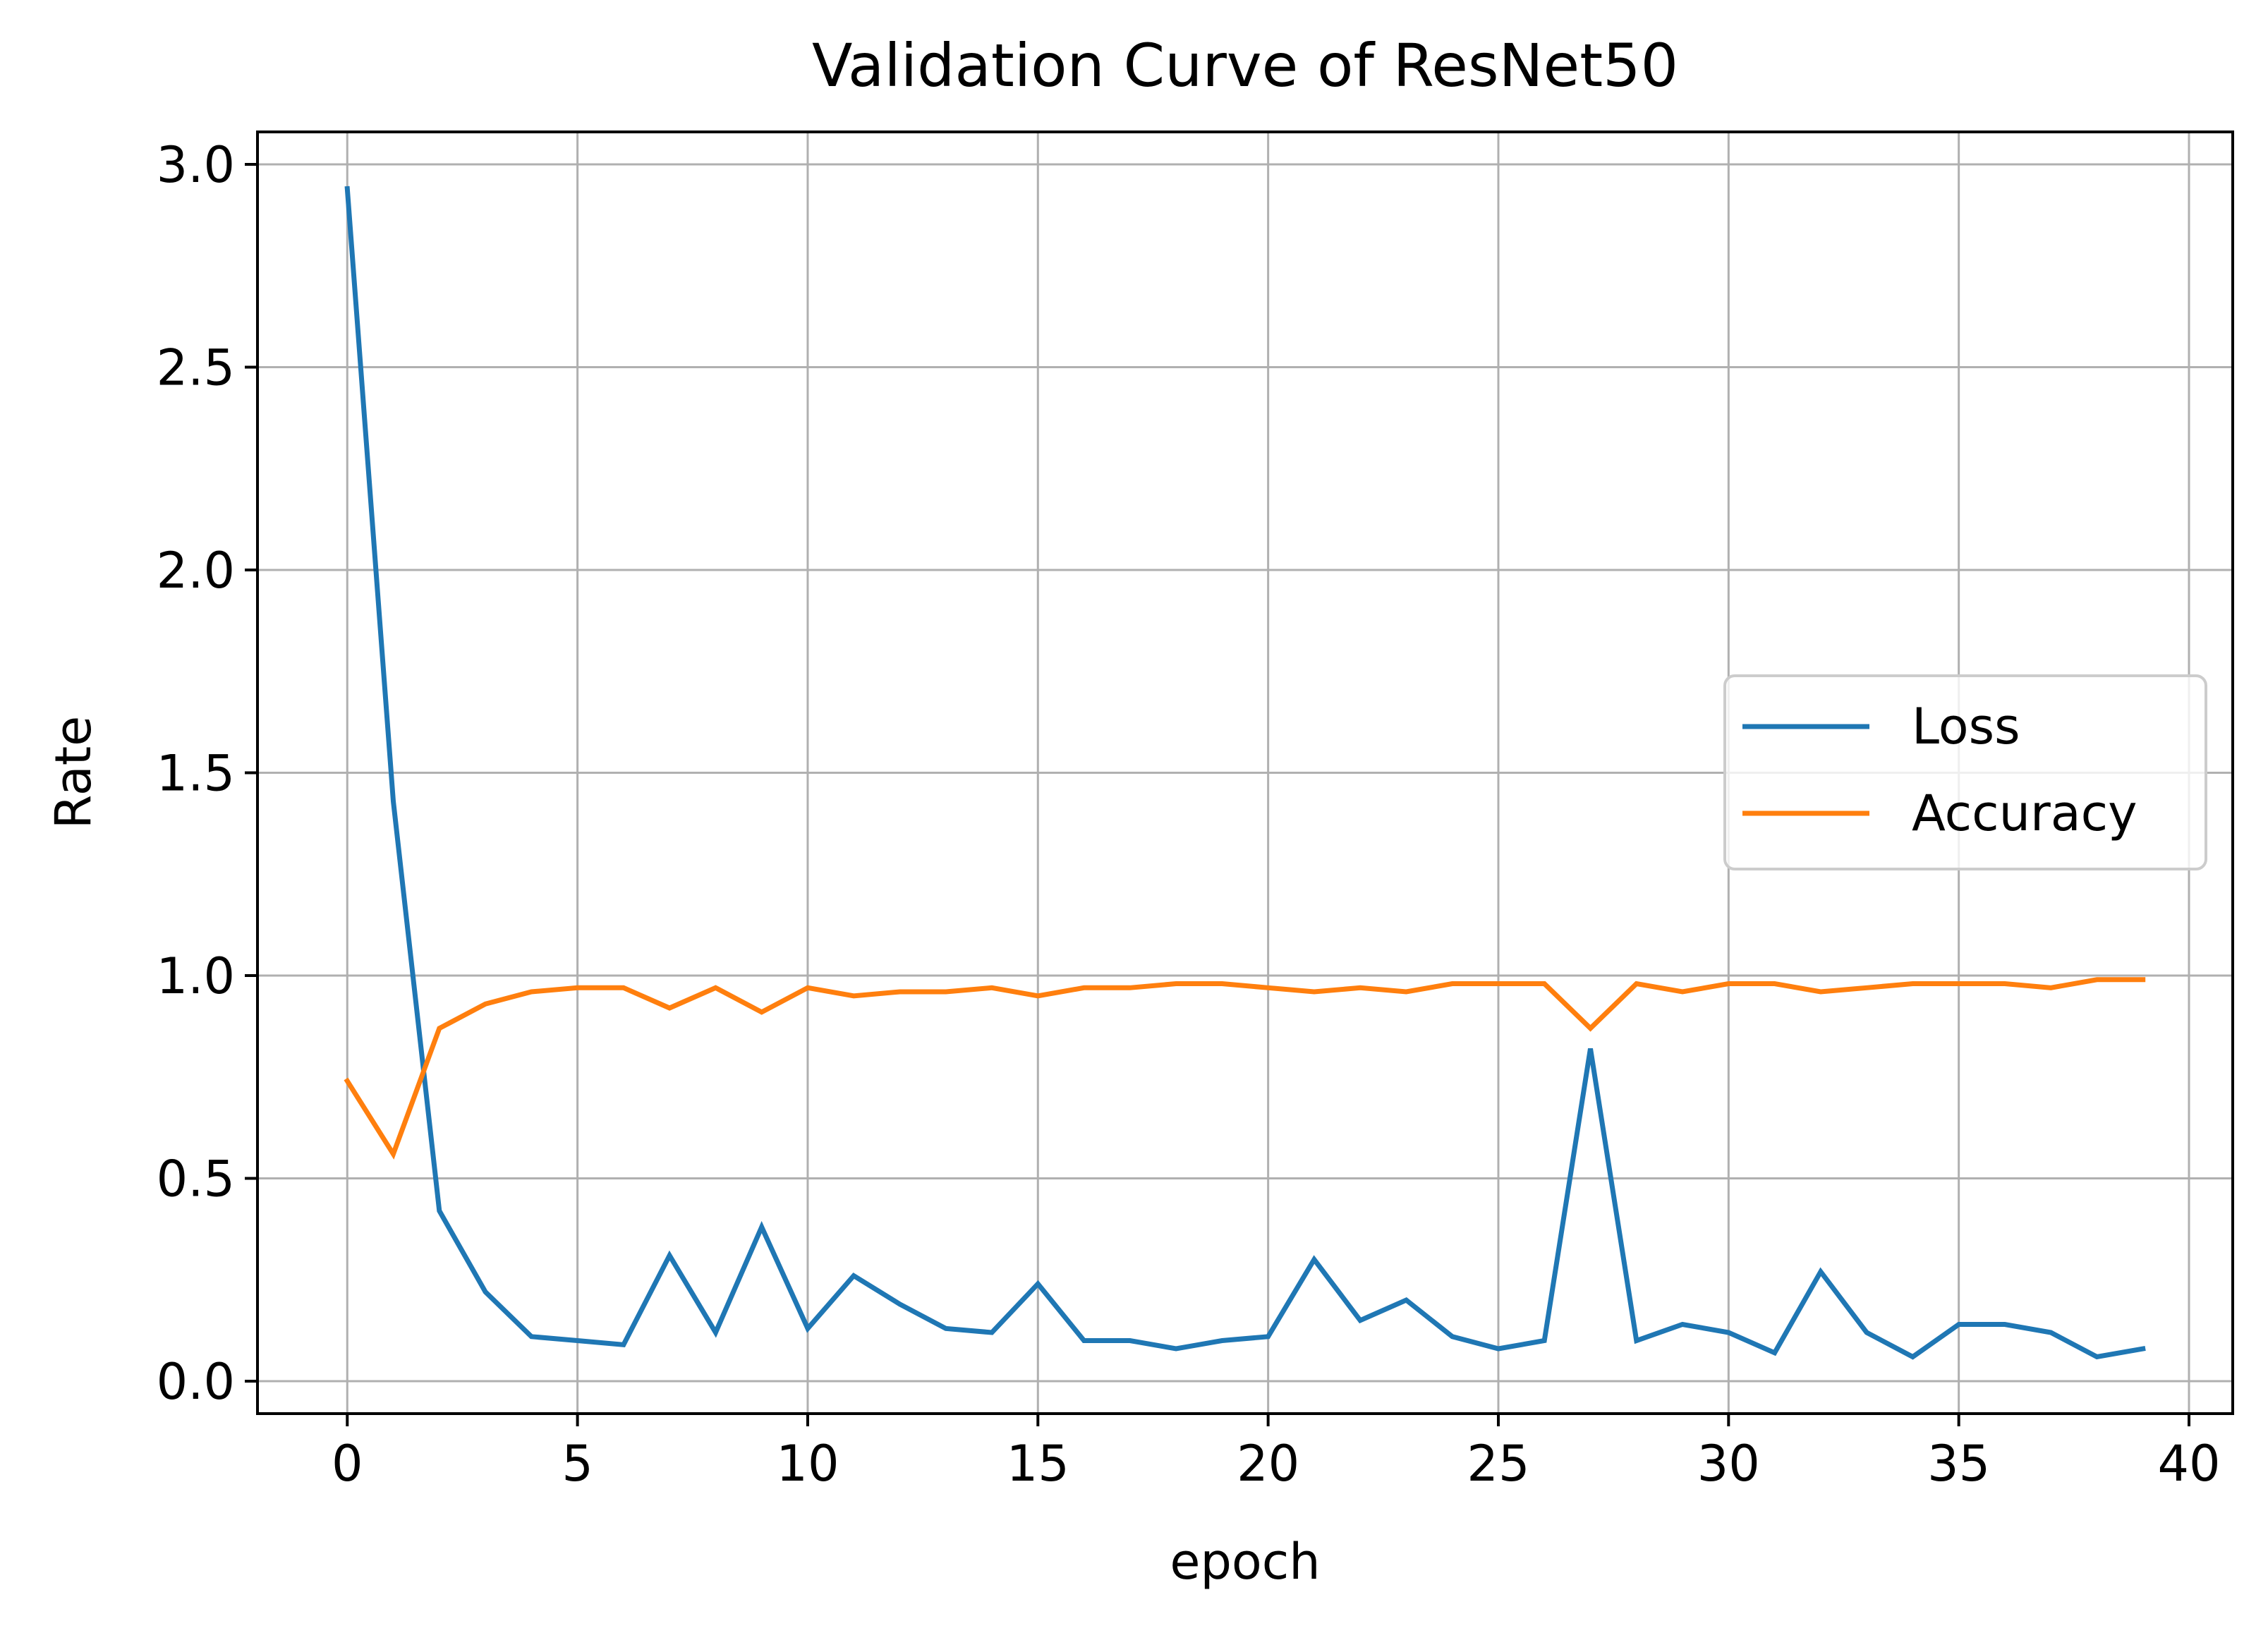 The image size is (2268, 1633). What do you see at coordinates (196, 774) in the screenshot?
I see `y-tick-label: 1.5` at bounding box center [196, 774].